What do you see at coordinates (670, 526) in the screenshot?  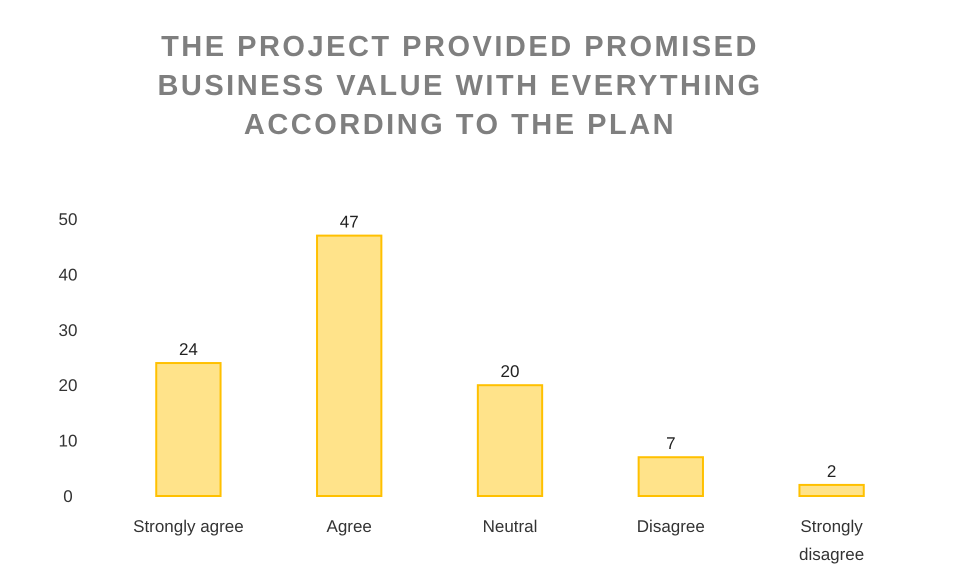 I see `x-tick-label: Disagree` at bounding box center [670, 526].